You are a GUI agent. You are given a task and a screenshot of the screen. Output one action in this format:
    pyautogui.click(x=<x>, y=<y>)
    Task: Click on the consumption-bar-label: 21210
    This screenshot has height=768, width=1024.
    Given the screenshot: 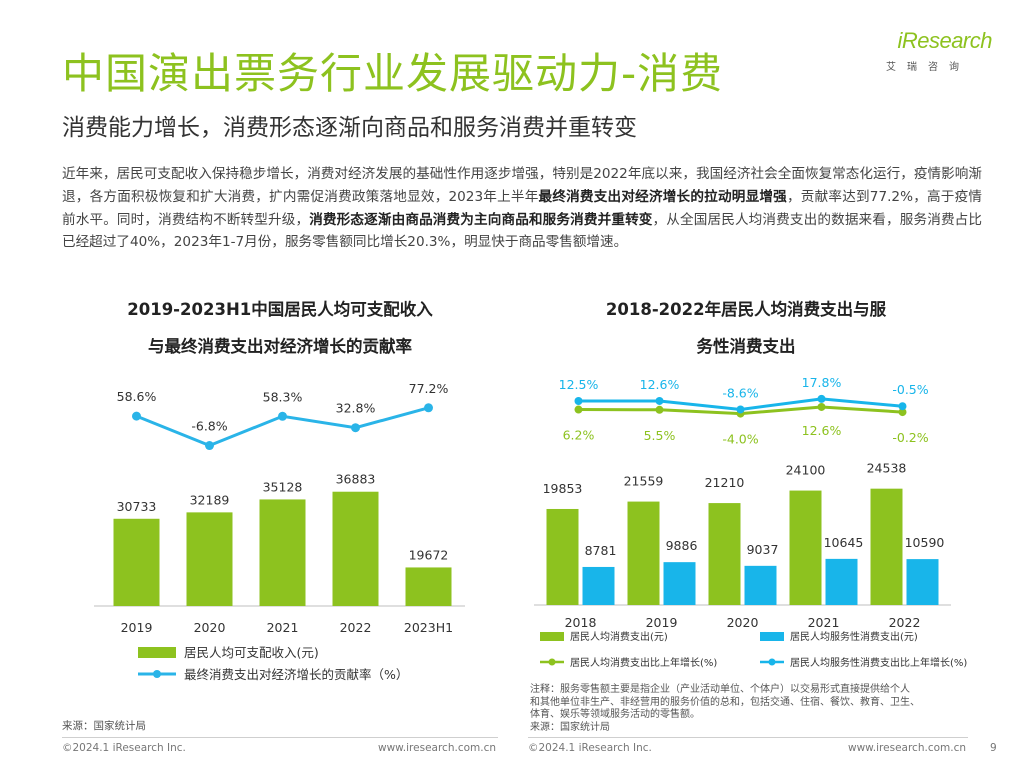 What is the action you would take?
    pyautogui.click(x=725, y=482)
    